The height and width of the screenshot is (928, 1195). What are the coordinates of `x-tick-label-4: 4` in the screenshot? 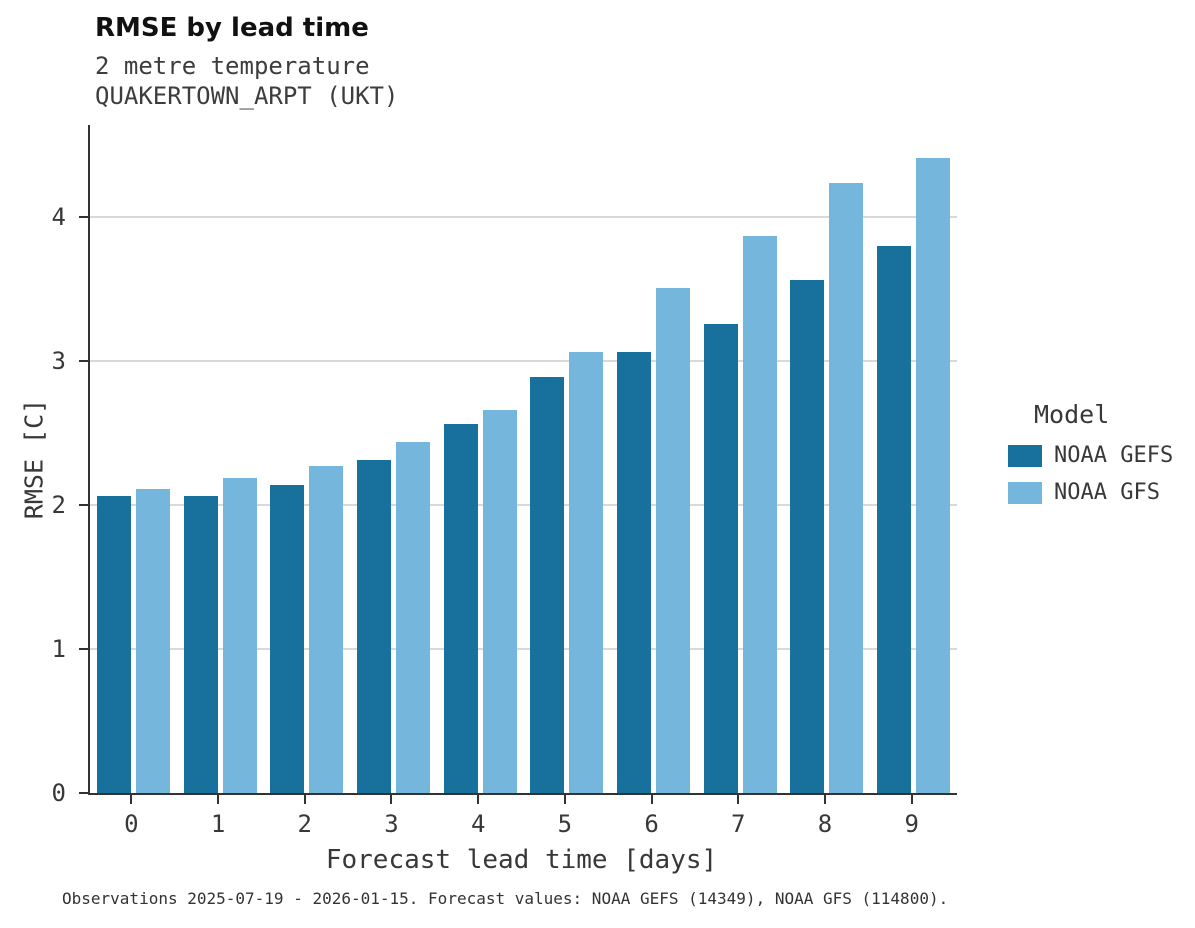 It's located at (478, 824).